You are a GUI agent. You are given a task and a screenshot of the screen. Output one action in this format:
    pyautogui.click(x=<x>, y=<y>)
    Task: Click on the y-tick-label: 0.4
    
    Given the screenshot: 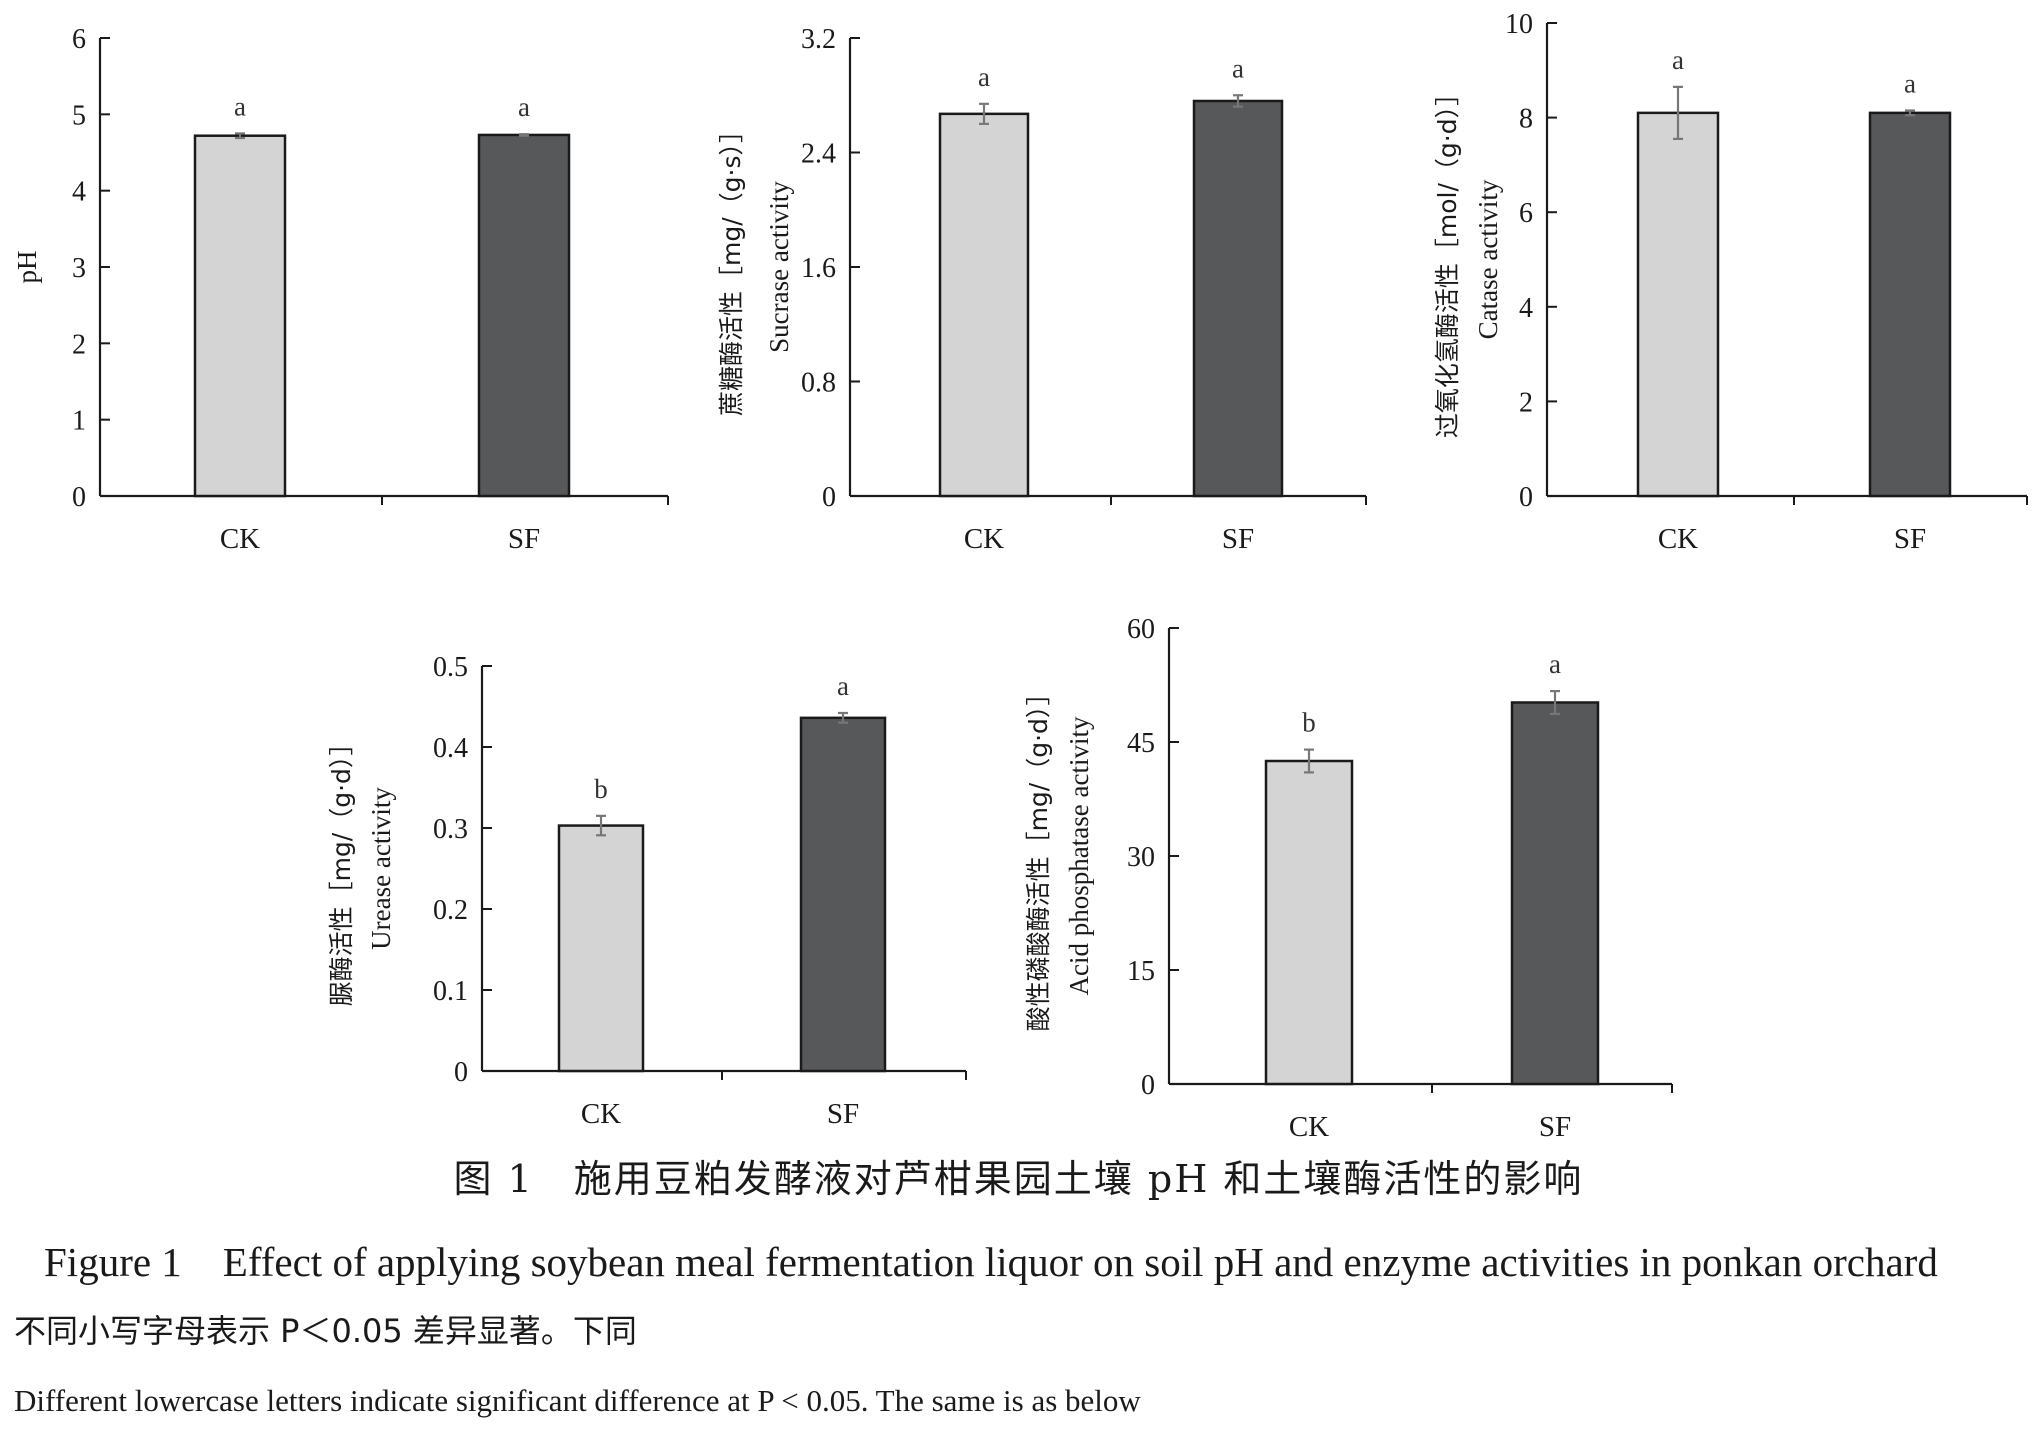 What is the action you would take?
    pyautogui.click(x=450, y=748)
    